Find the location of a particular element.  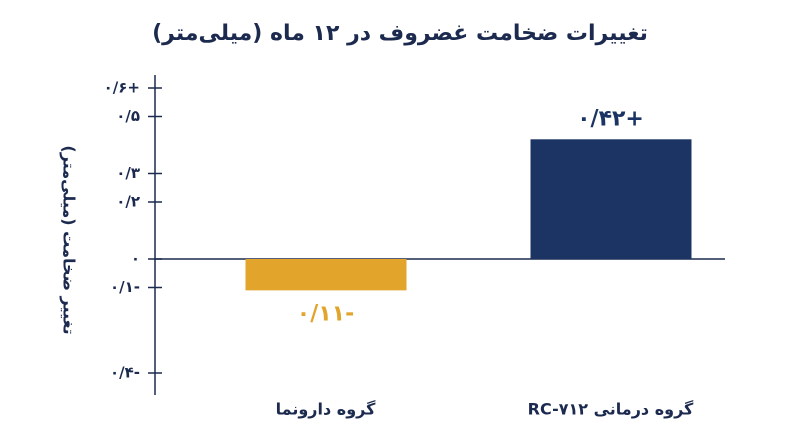

y-tick-label: ۰/۲ is located at coordinates (128, 202).